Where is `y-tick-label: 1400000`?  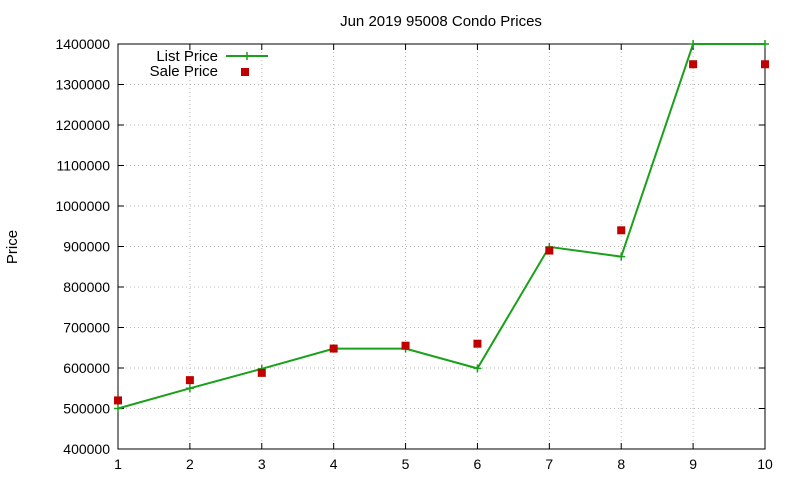 y-tick-label: 1400000 is located at coordinates (82, 44).